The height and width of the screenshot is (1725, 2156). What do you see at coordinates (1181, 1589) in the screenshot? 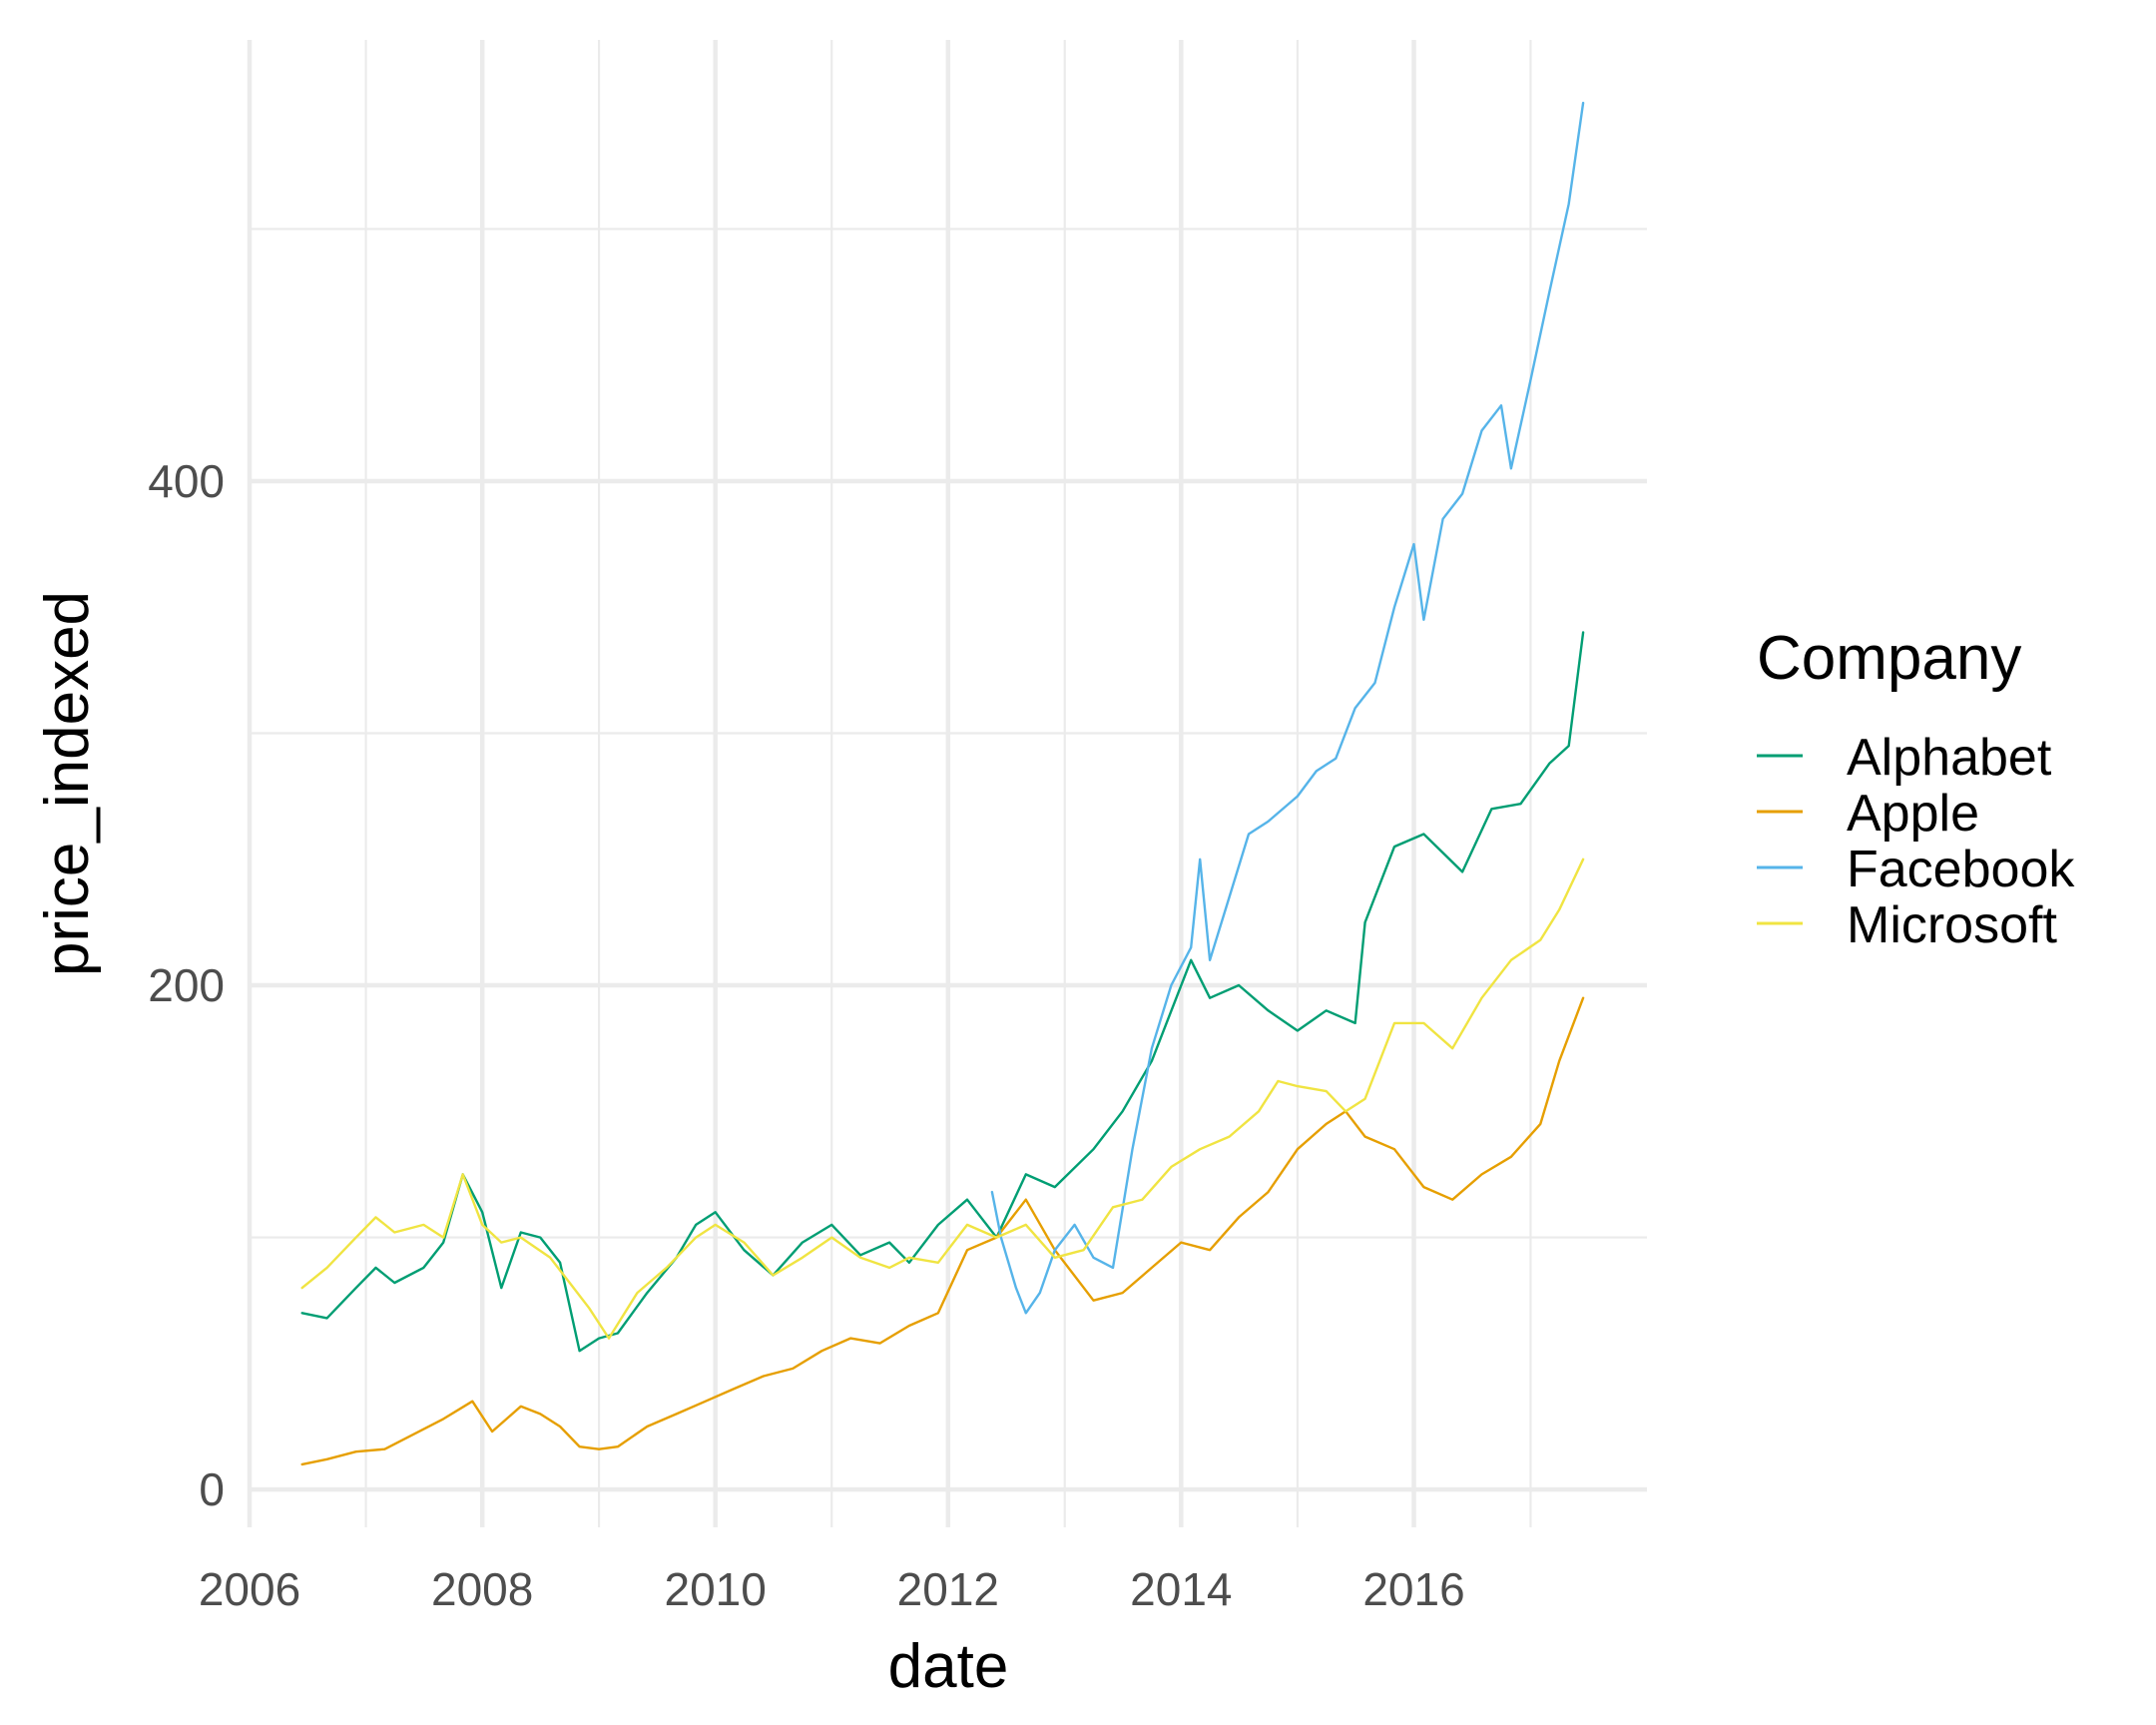
I see `x-tick-label: 2014` at bounding box center [1181, 1589].